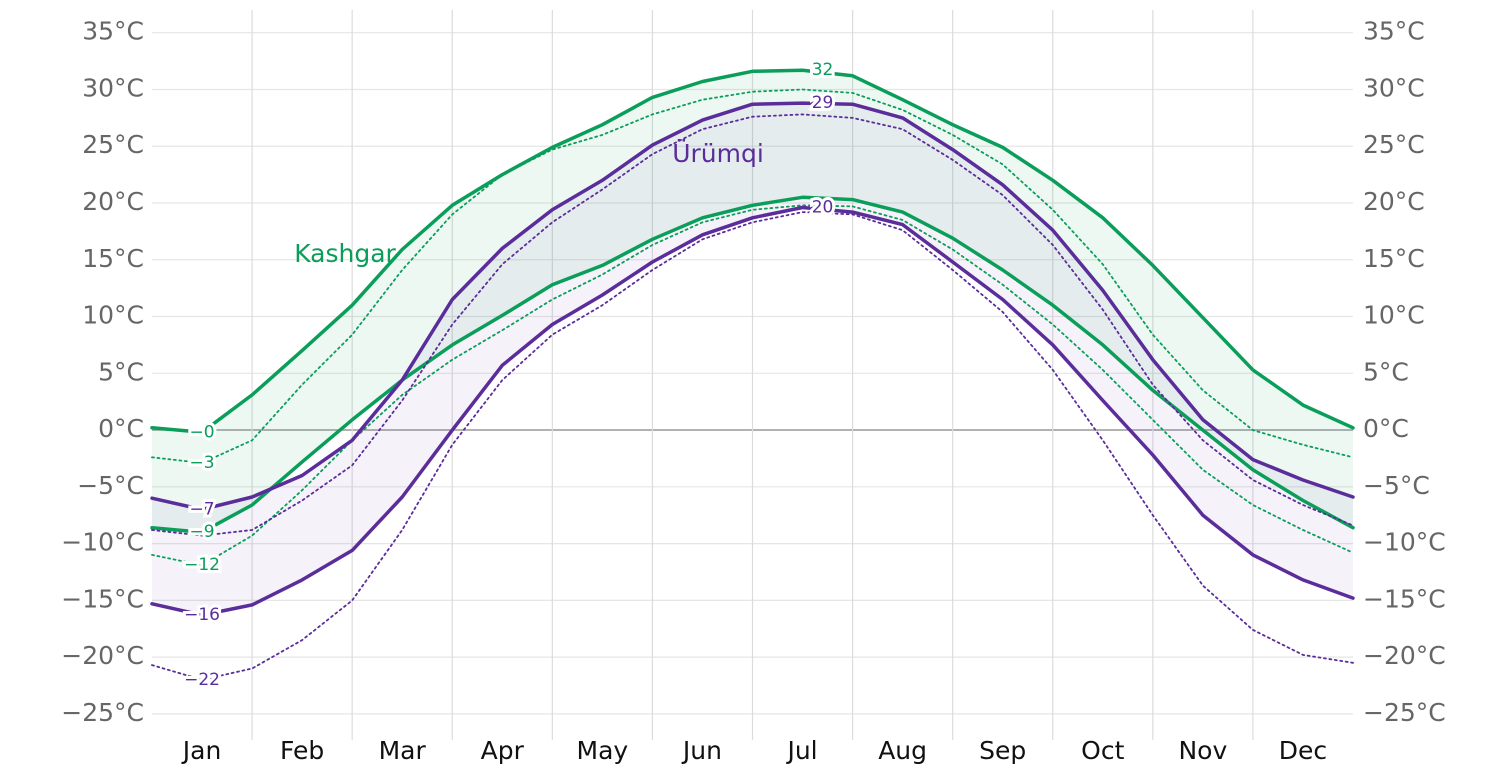 The image size is (1506, 774). Describe the element at coordinates (202, 615) in the screenshot. I see `value-label: −16` at that location.